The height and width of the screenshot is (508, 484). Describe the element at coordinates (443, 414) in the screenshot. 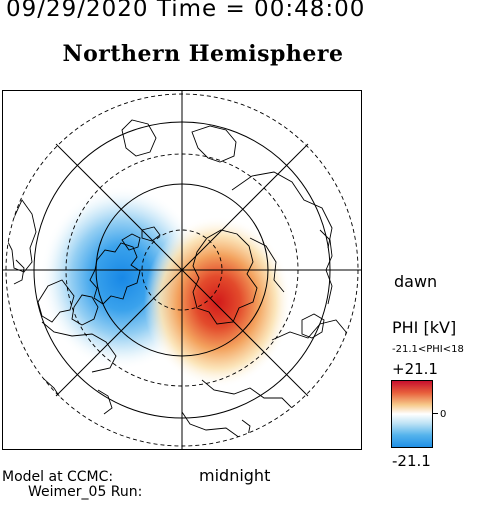

I see `colorbar-zero-label: 0` at that location.